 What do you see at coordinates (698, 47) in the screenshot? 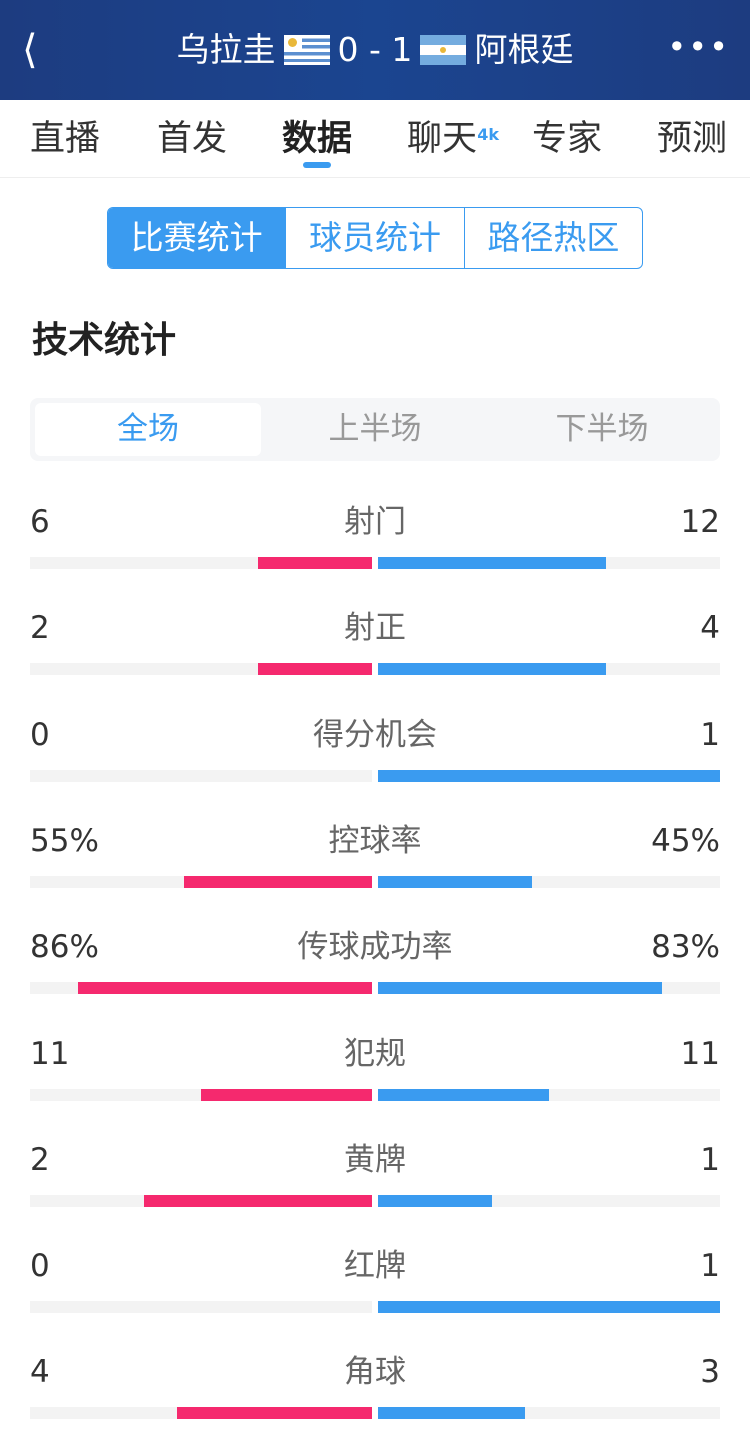
I see `more-icon: •••` at bounding box center [698, 47].